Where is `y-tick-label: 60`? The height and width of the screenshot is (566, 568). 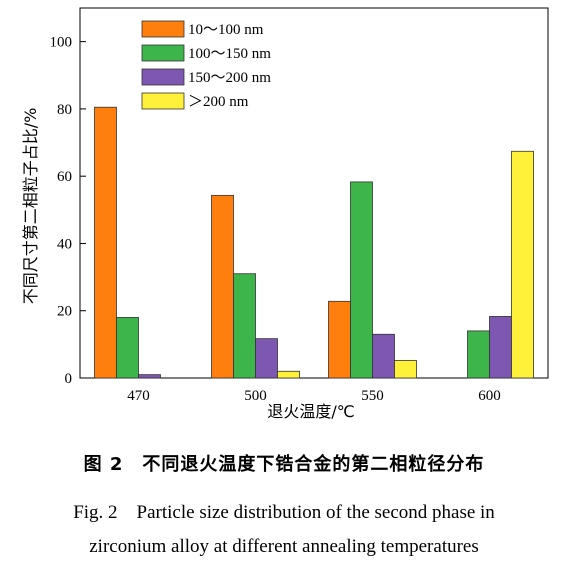
y-tick-label: 60 is located at coordinates (64, 177).